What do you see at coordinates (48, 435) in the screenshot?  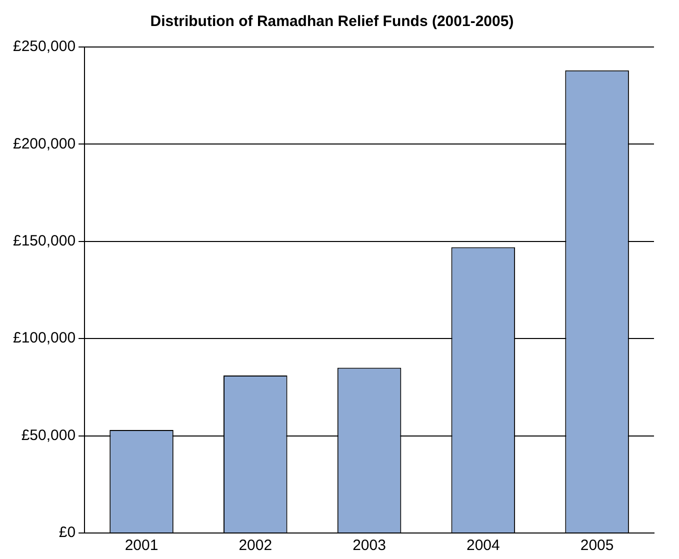 I see `y-tick-label: £50,000` at bounding box center [48, 435].